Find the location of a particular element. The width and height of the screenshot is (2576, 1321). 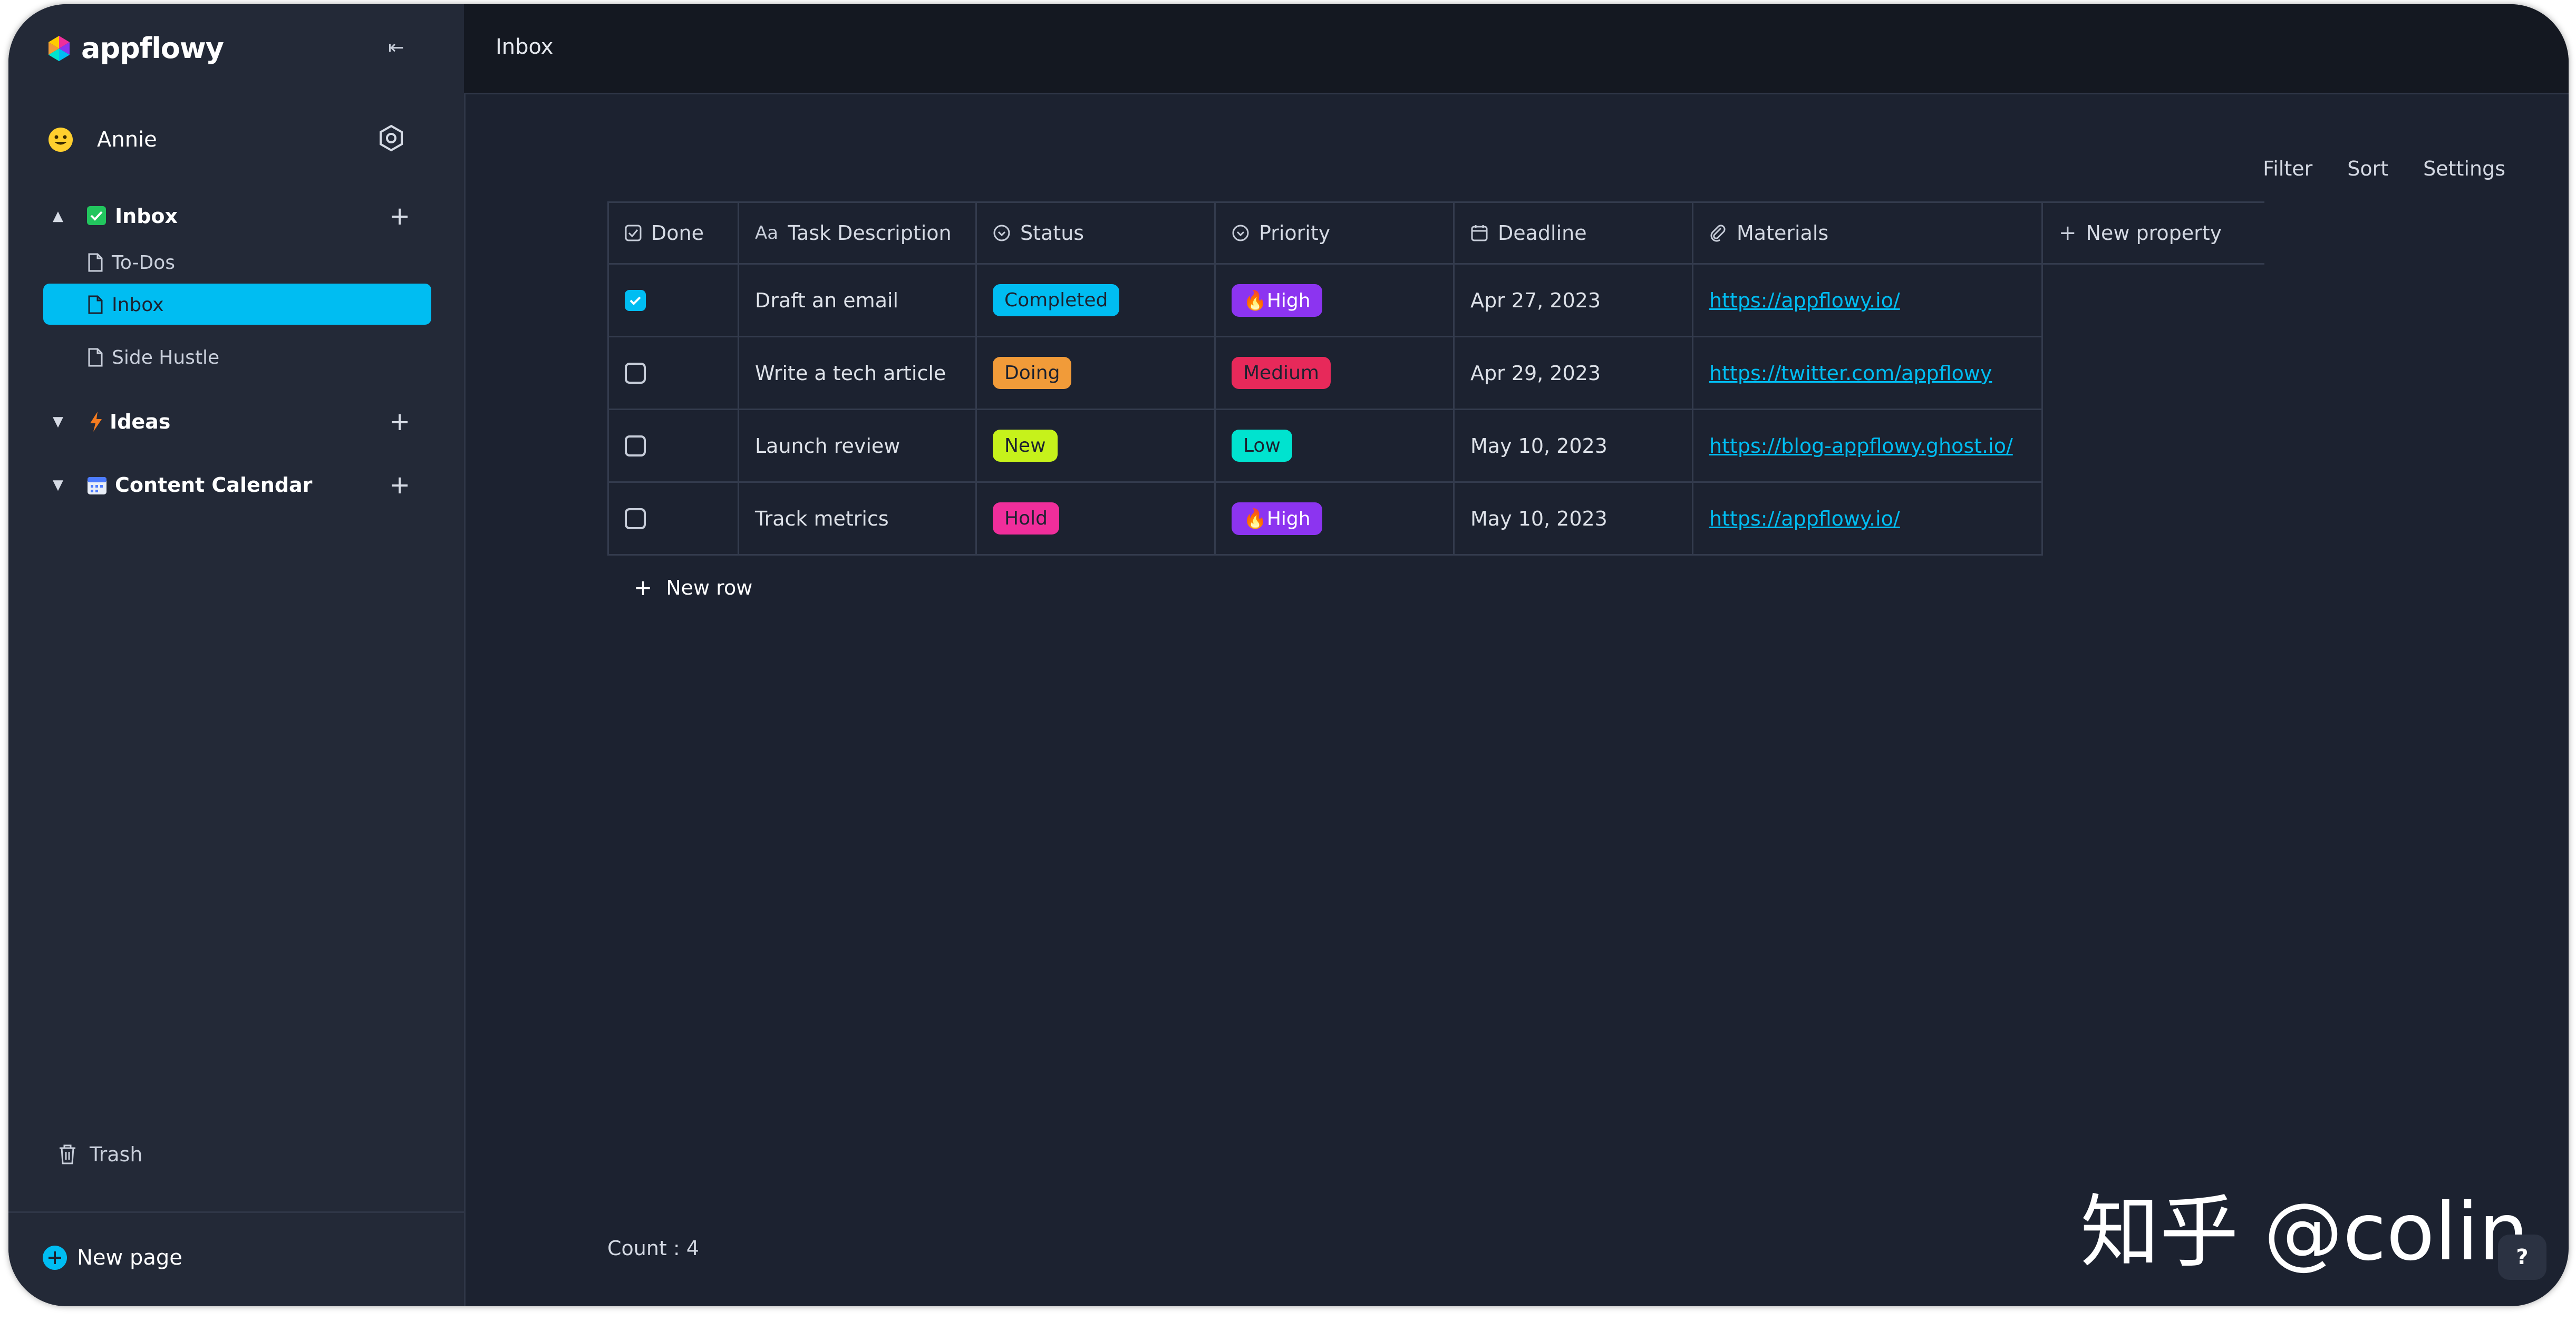

fire-icon: 🔥 is located at coordinates (1255, 300).